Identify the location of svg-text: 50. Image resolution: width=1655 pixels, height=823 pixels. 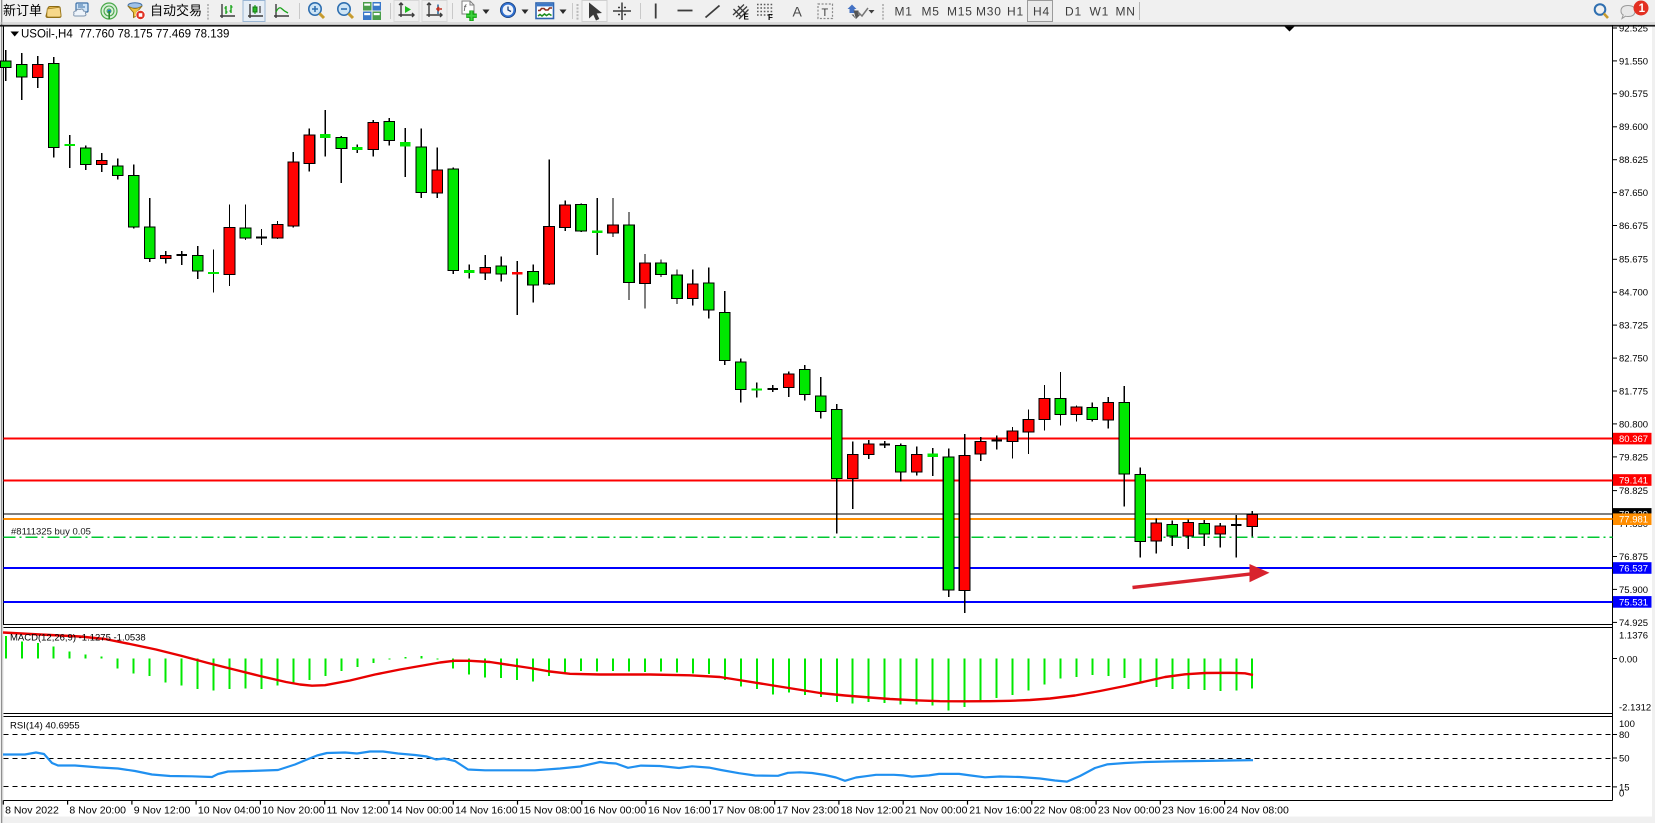
(1624, 758).